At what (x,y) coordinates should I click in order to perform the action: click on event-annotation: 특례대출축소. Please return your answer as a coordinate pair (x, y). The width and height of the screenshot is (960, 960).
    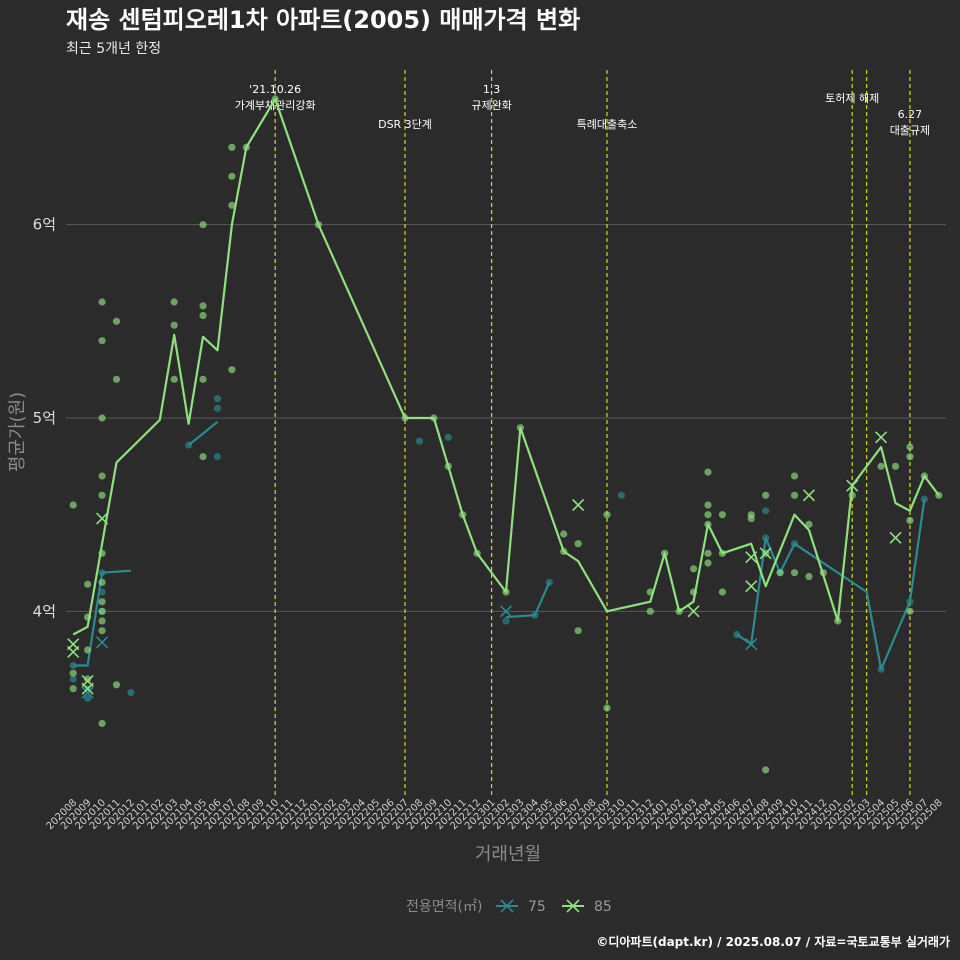
    Looking at the image, I should click on (607, 124).